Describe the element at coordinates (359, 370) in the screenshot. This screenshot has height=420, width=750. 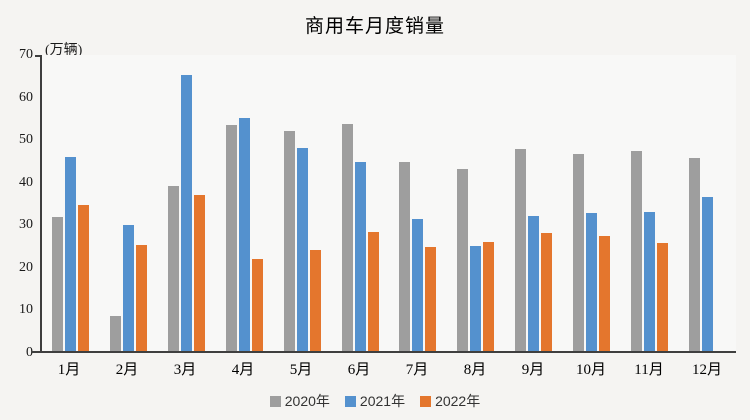
I see `x-axis-label-6月: 6月` at that location.